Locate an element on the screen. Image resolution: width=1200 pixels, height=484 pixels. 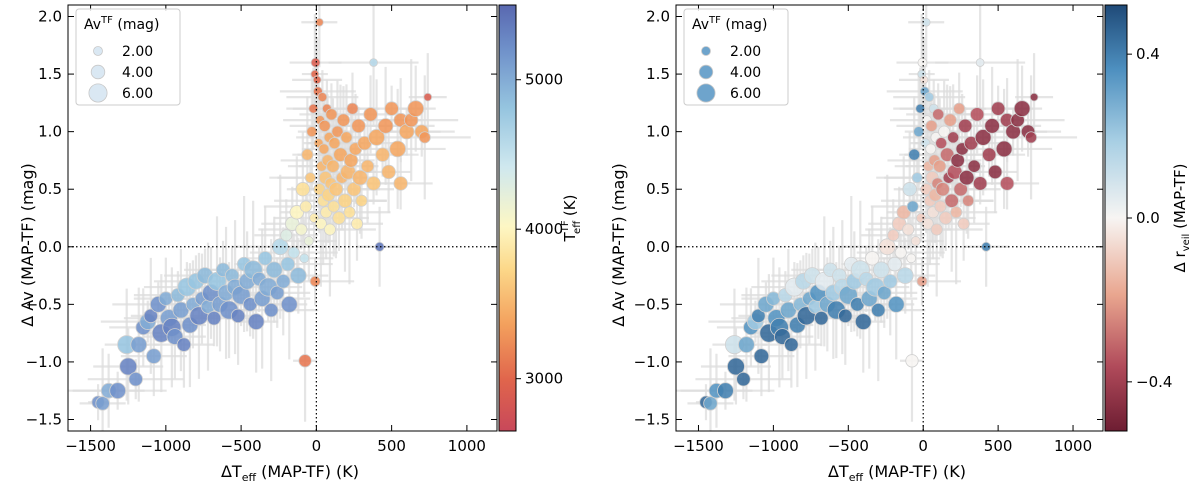
x-axis-label: ΔTeff (MAP-TF) (K) is located at coordinates (897, 473).